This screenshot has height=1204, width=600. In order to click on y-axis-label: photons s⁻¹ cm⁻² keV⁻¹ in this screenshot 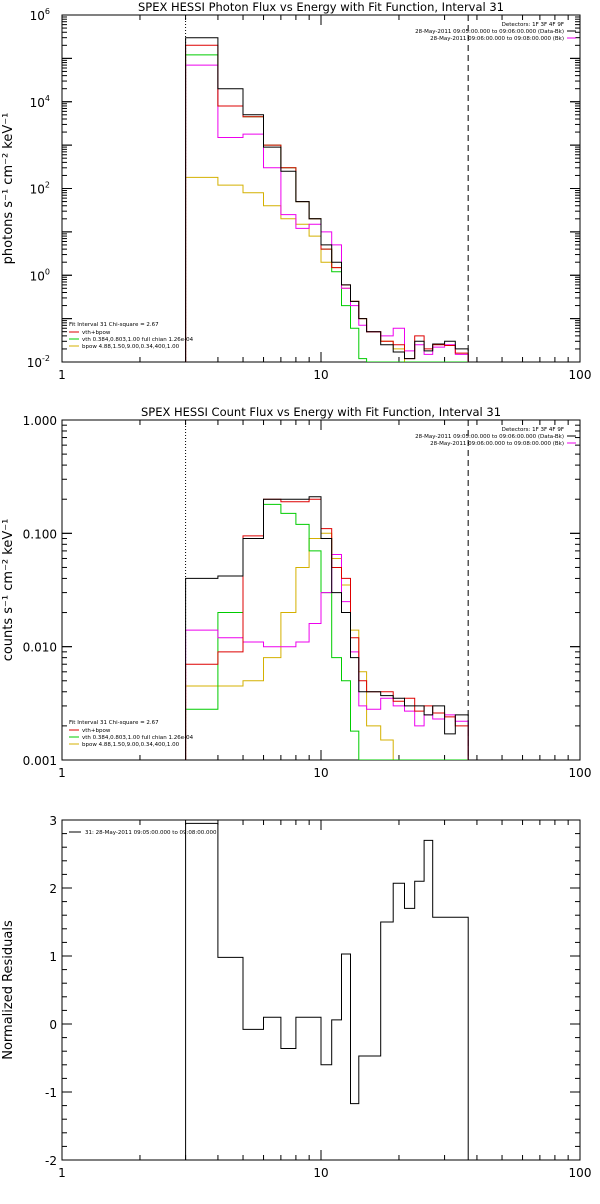, I will do `click(8, 189)`.